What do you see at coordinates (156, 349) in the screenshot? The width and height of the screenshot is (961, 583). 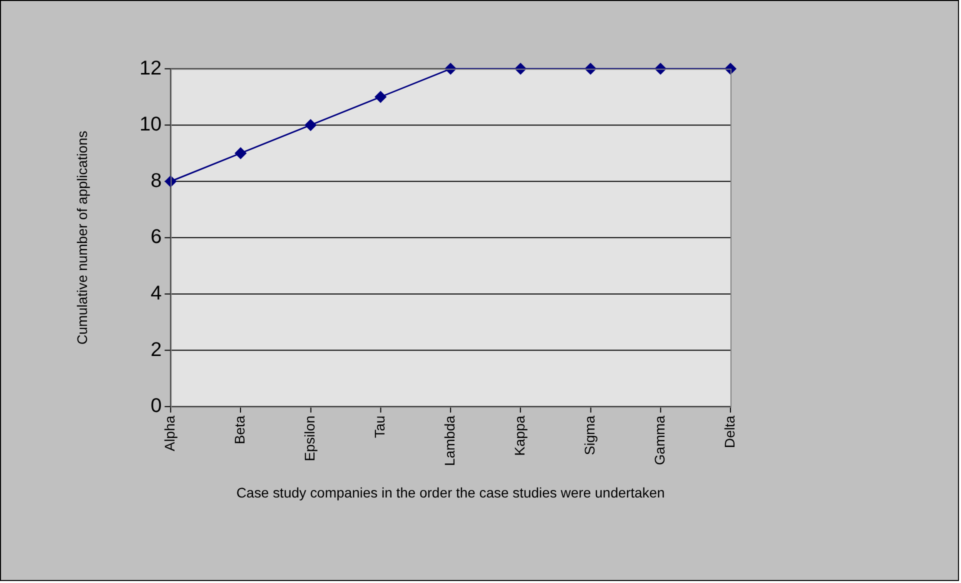 I see `y-tick-label: 2` at bounding box center [156, 349].